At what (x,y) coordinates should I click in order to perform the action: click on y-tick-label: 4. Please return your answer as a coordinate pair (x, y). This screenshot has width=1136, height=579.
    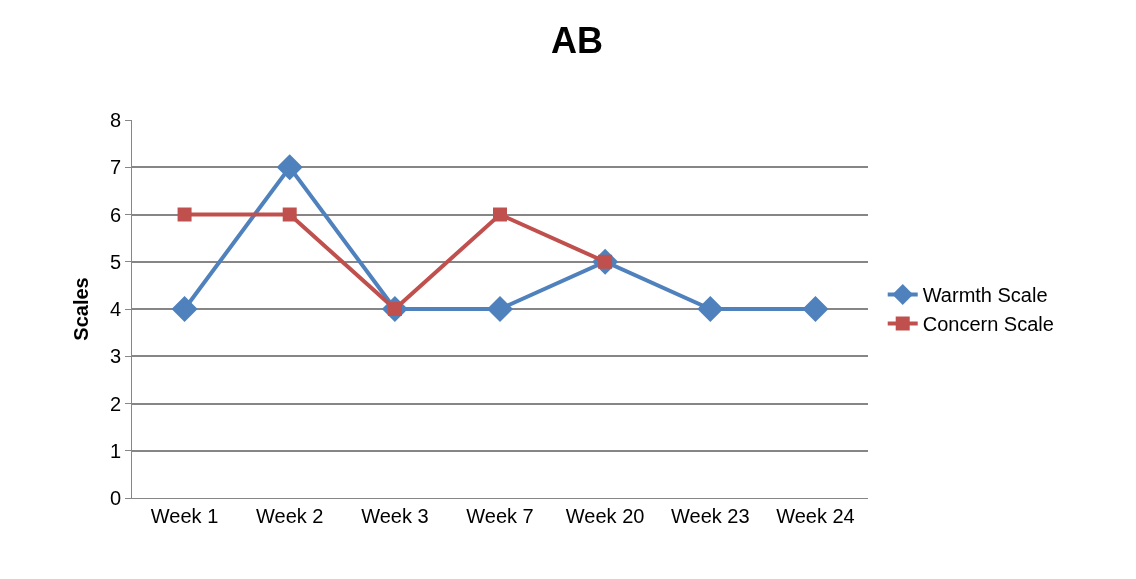
    Looking at the image, I should click on (115, 309).